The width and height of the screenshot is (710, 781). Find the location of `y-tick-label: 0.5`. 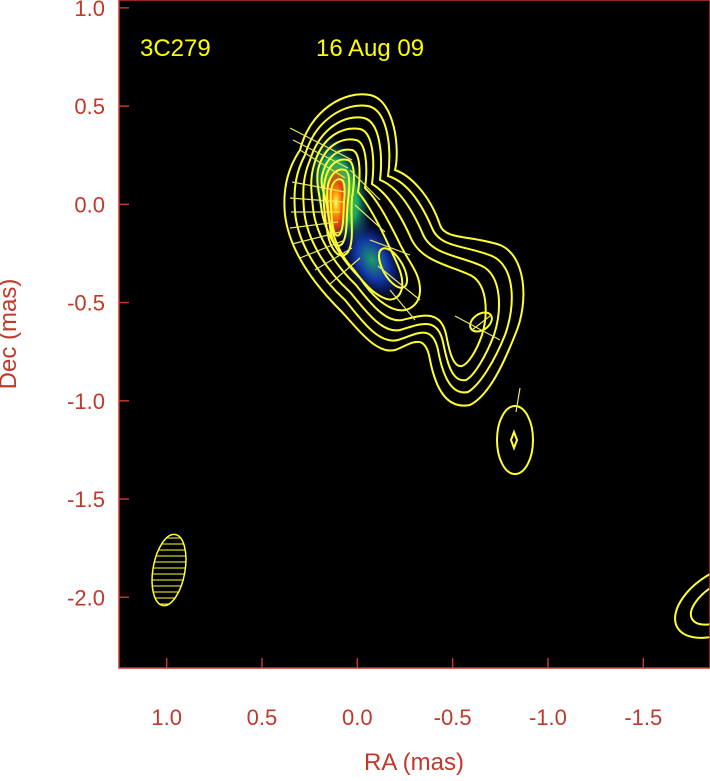

y-tick-label: 0.5 is located at coordinates (89, 106).